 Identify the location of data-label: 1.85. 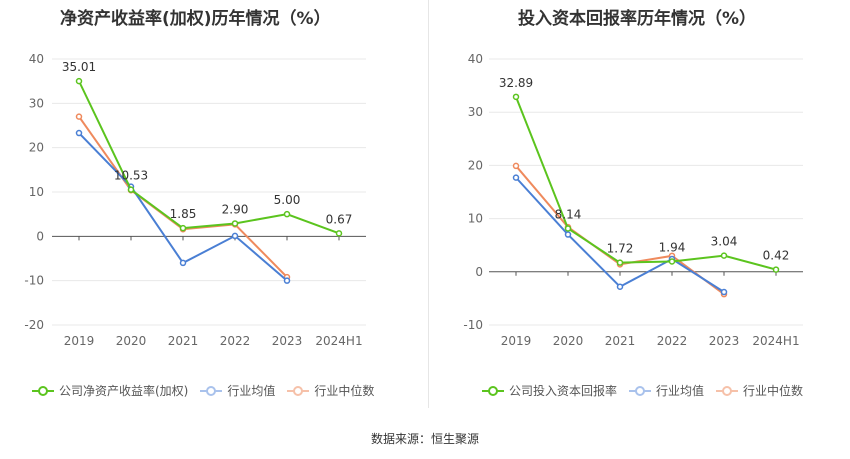
(183, 214).